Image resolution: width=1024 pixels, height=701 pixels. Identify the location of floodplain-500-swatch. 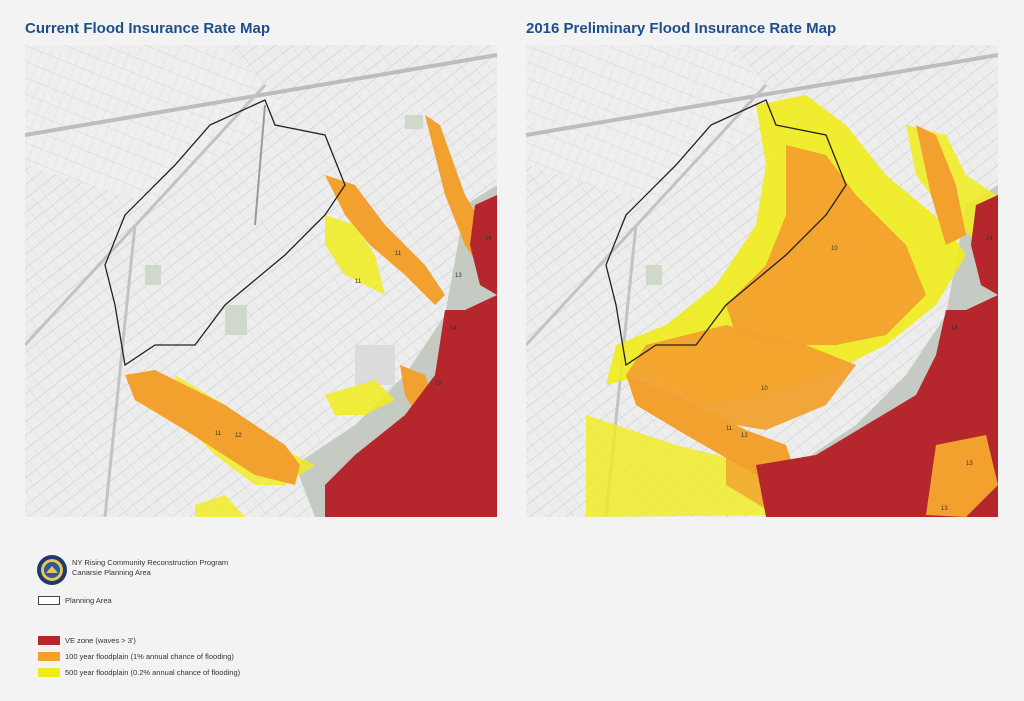
(49, 672).